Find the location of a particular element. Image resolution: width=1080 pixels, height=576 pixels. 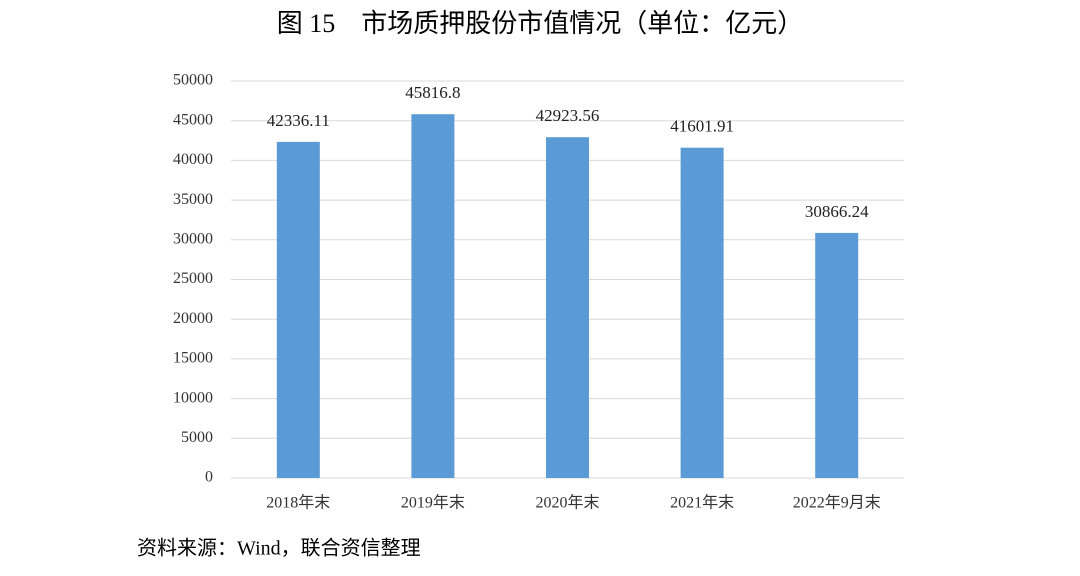

x-tick-label: 2020年末 is located at coordinates (567, 503).